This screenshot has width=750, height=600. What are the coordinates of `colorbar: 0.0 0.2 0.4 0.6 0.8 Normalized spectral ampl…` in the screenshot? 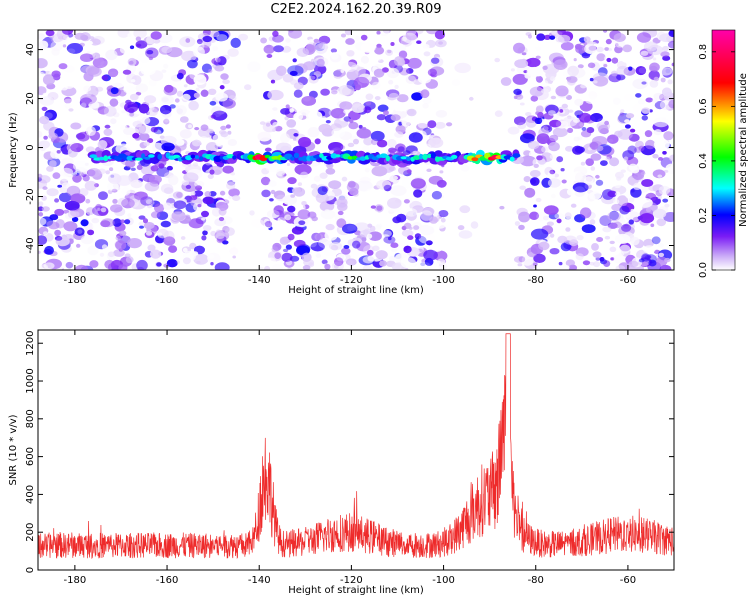 It's located at (723, 153).